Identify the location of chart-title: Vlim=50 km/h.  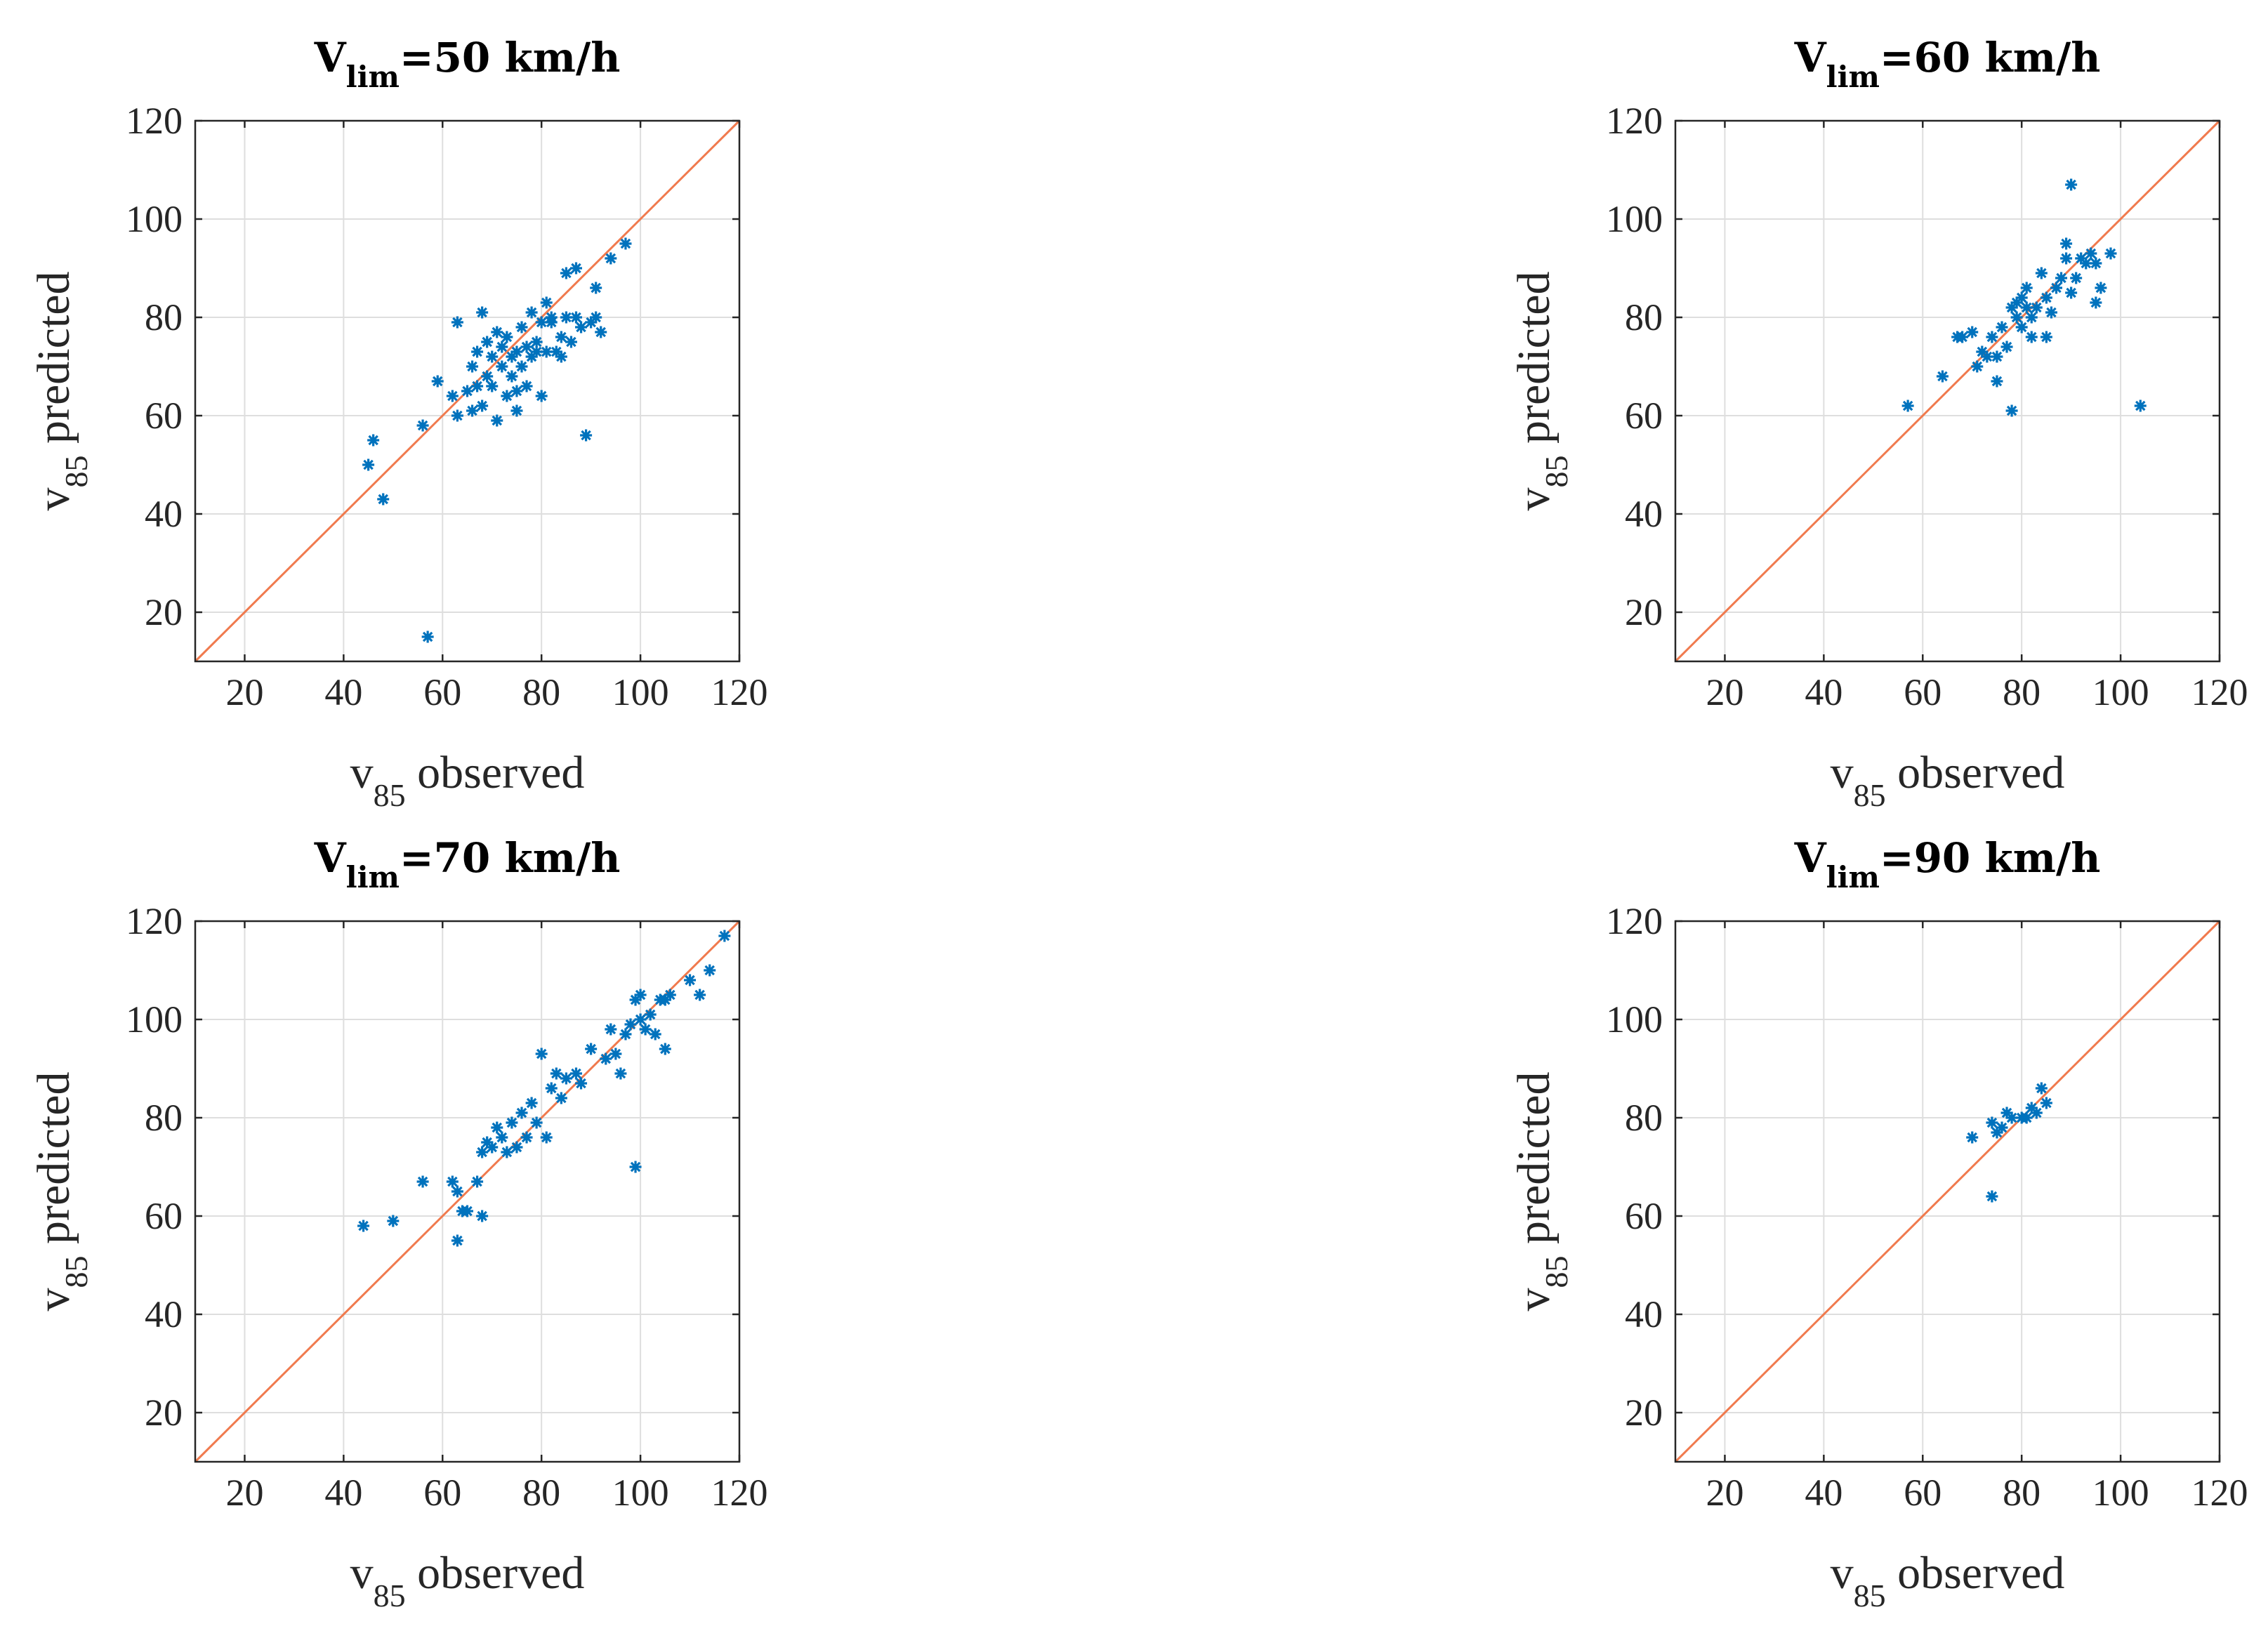
(467, 64).